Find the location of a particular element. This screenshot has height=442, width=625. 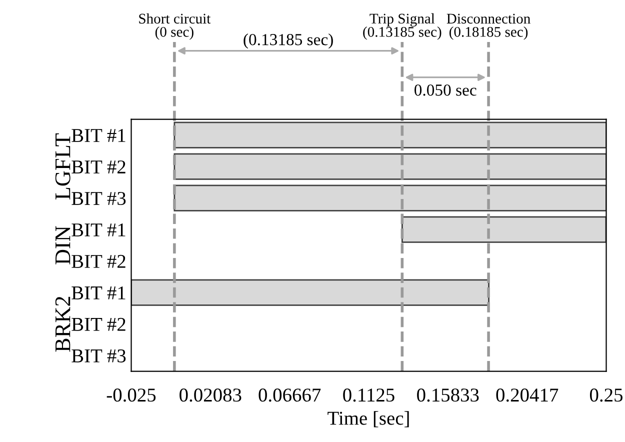

x-tick-label: 0.1125 is located at coordinates (368, 395).